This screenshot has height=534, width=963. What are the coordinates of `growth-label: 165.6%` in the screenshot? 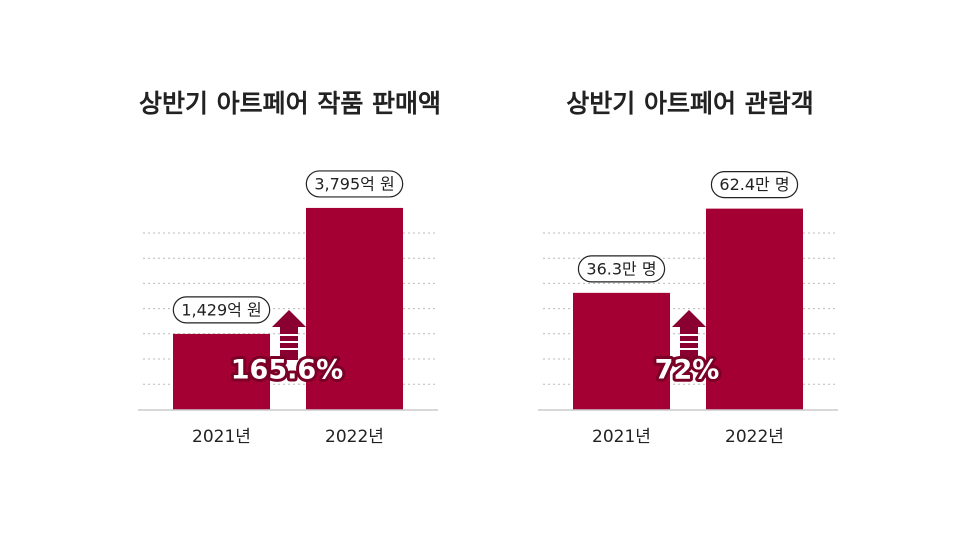 It's located at (287, 370).